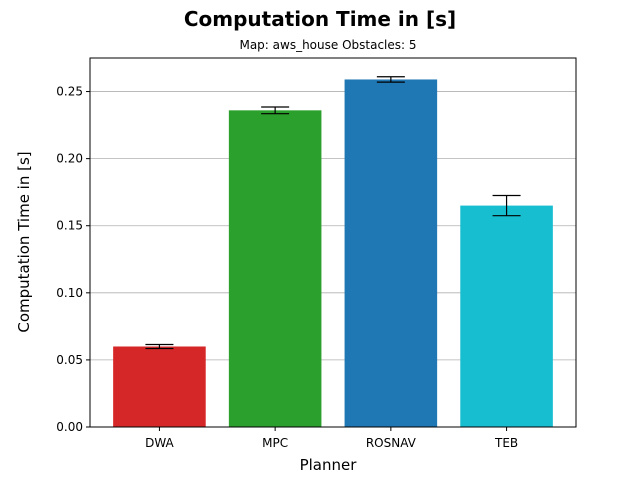 Image resolution: width=640 pixels, height=480 pixels. Describe the element at coordinates (69, 427) in the screenshot. I see `y-tick-label: 0.00` at that location.